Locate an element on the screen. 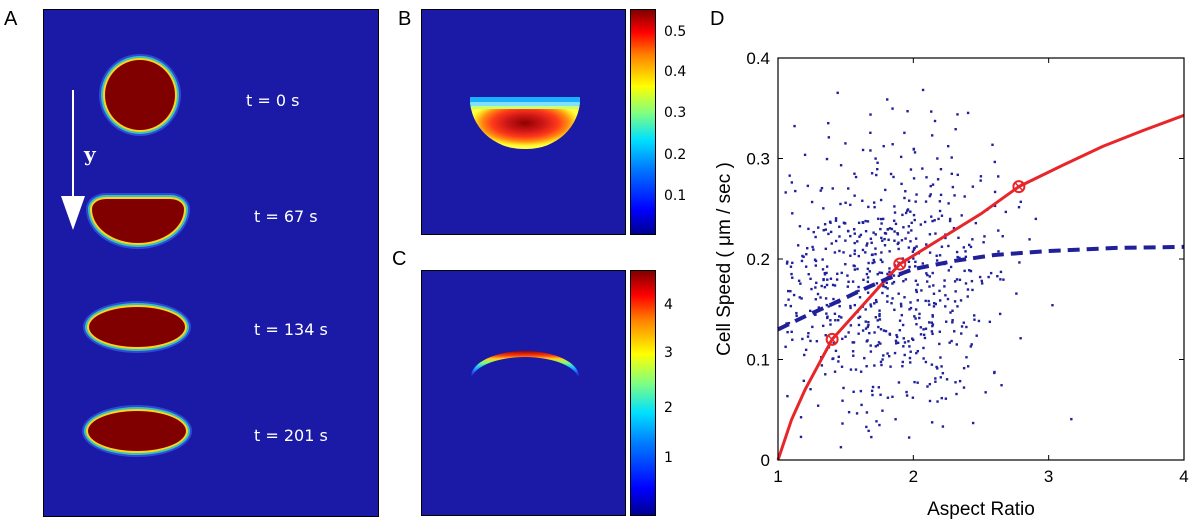 This screenshot has width=1200, height=526. cell-shape-t0 is located at coordinates (140, 95).